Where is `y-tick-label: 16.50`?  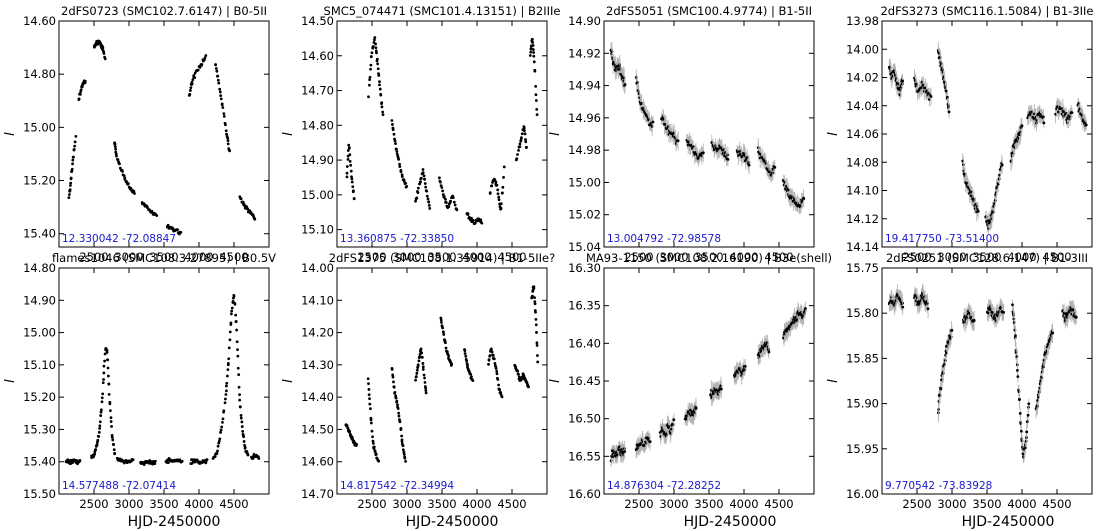 y-tick-label: 16.50 is located at coordinates (584, 419).